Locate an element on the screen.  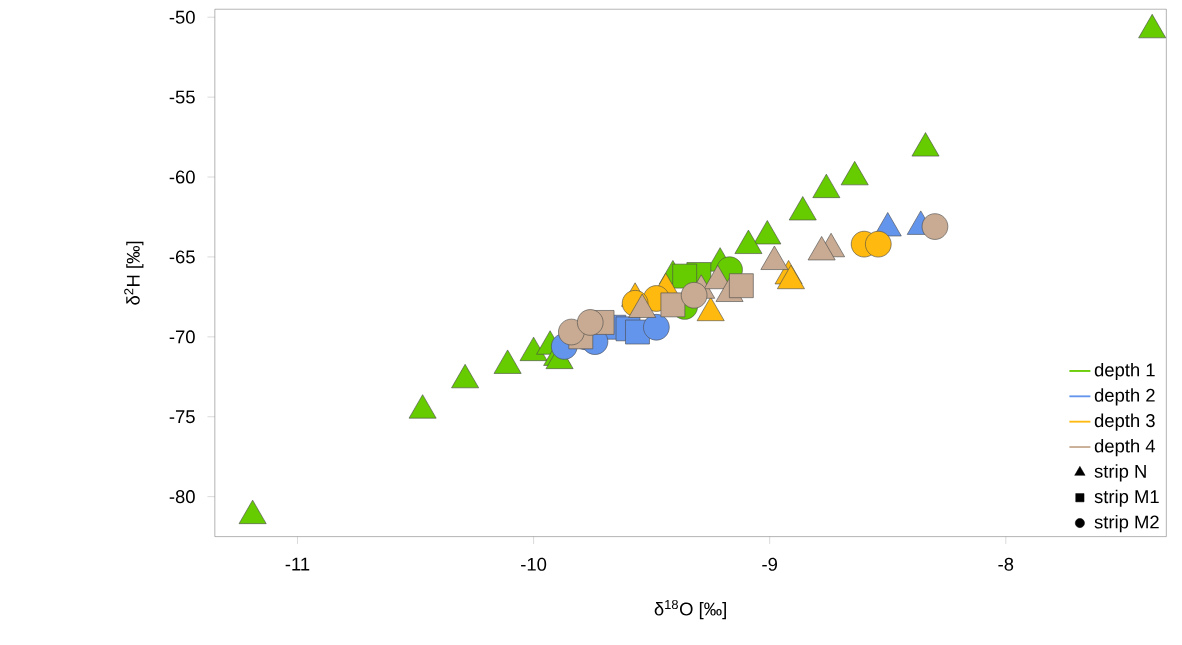
y-tick-label: -75 is located at coordinates (182, 416).